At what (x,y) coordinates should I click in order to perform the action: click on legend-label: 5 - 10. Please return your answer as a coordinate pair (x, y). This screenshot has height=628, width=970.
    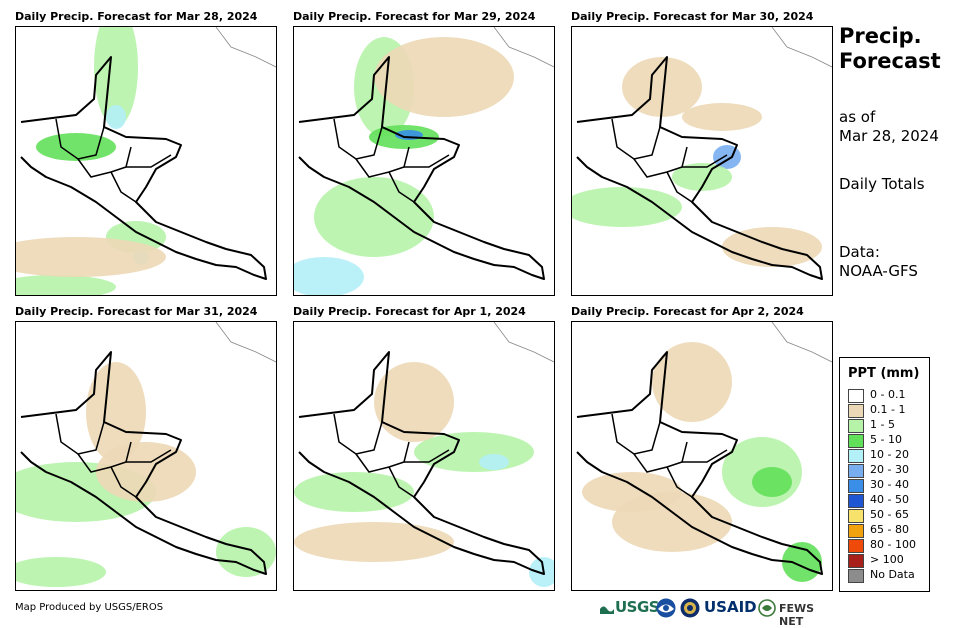
    Looking at the image, I should click on (886, 439).